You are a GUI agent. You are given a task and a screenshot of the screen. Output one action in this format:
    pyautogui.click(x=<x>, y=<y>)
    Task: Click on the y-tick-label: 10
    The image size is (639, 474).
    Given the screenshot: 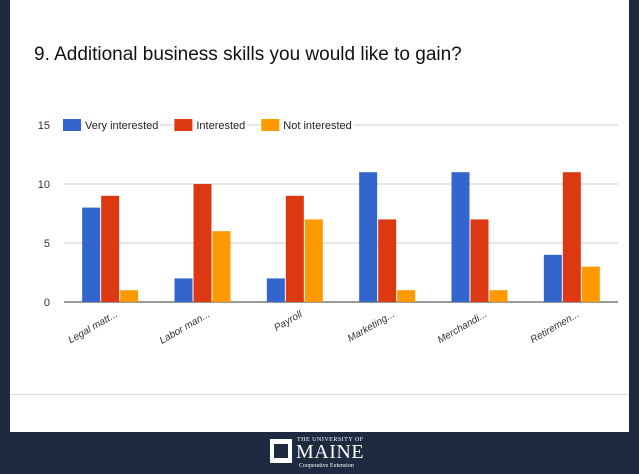 What is the action you would take?
    pyautogui.click(x=44, y=185)
    